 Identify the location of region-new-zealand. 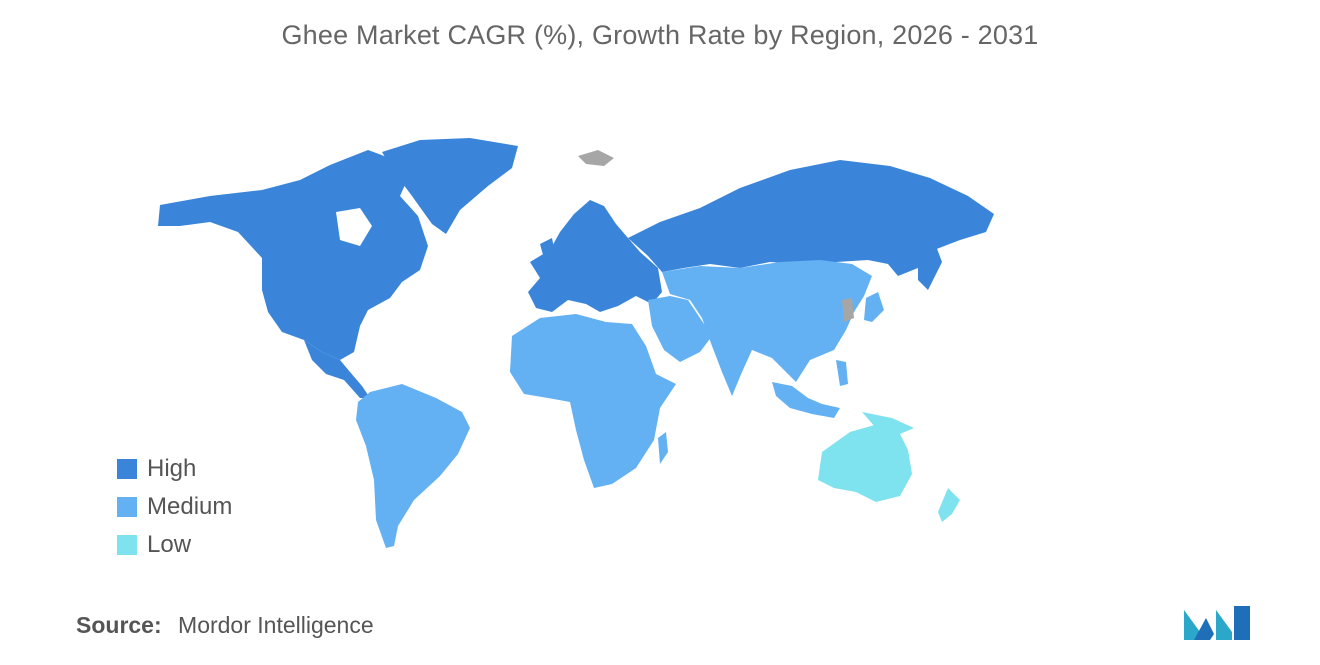
(949, 505).